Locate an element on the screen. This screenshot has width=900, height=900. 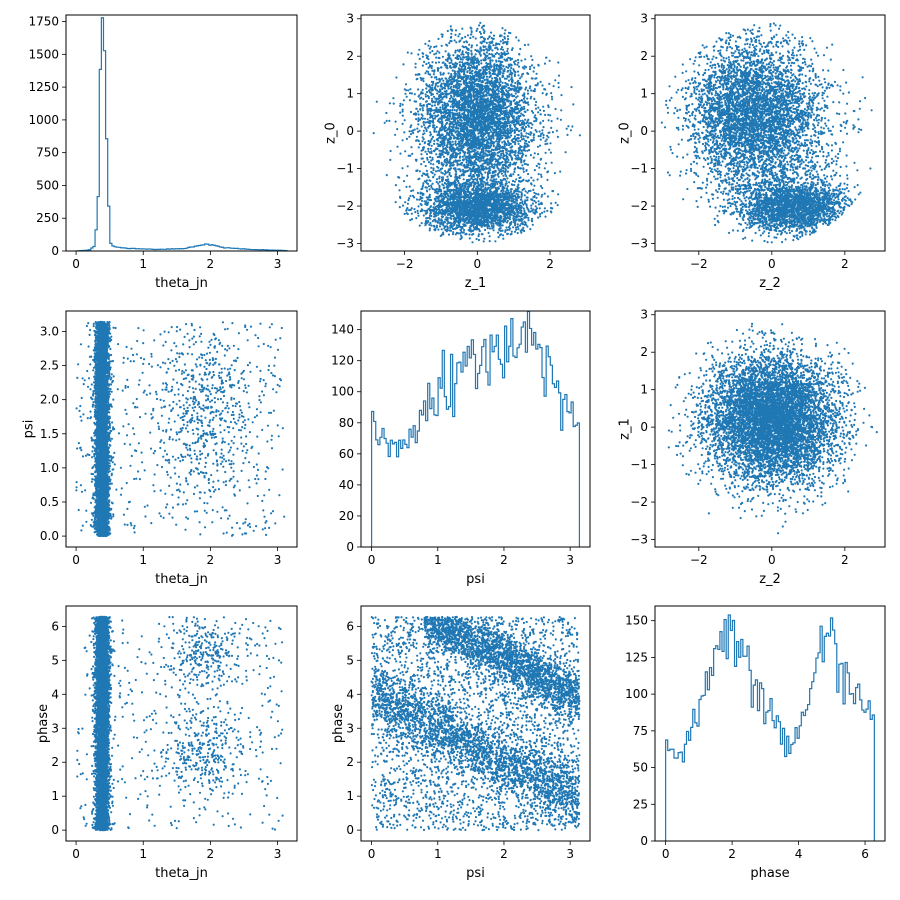
y-axis-label: z_1 is located at coordinates (625, 429).